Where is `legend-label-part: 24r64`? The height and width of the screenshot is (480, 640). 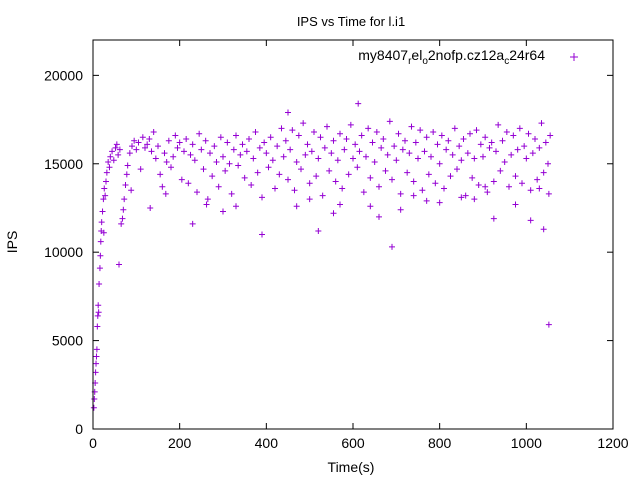
legend-label-part: 24r64 is located at coordinates (527, 55).